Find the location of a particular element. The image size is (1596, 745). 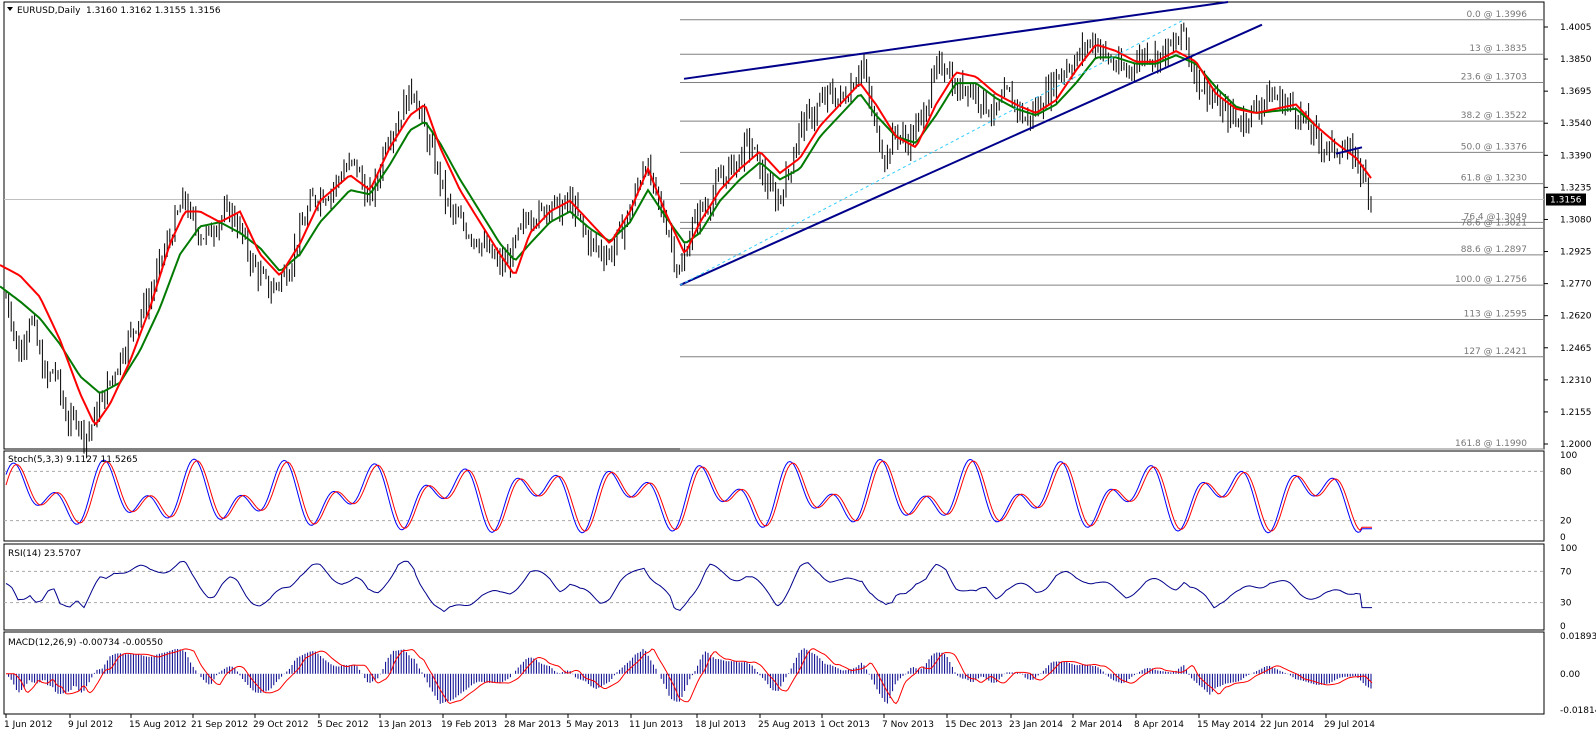

current-price-label: 1.3156 is located at coordinates (1566, 201).